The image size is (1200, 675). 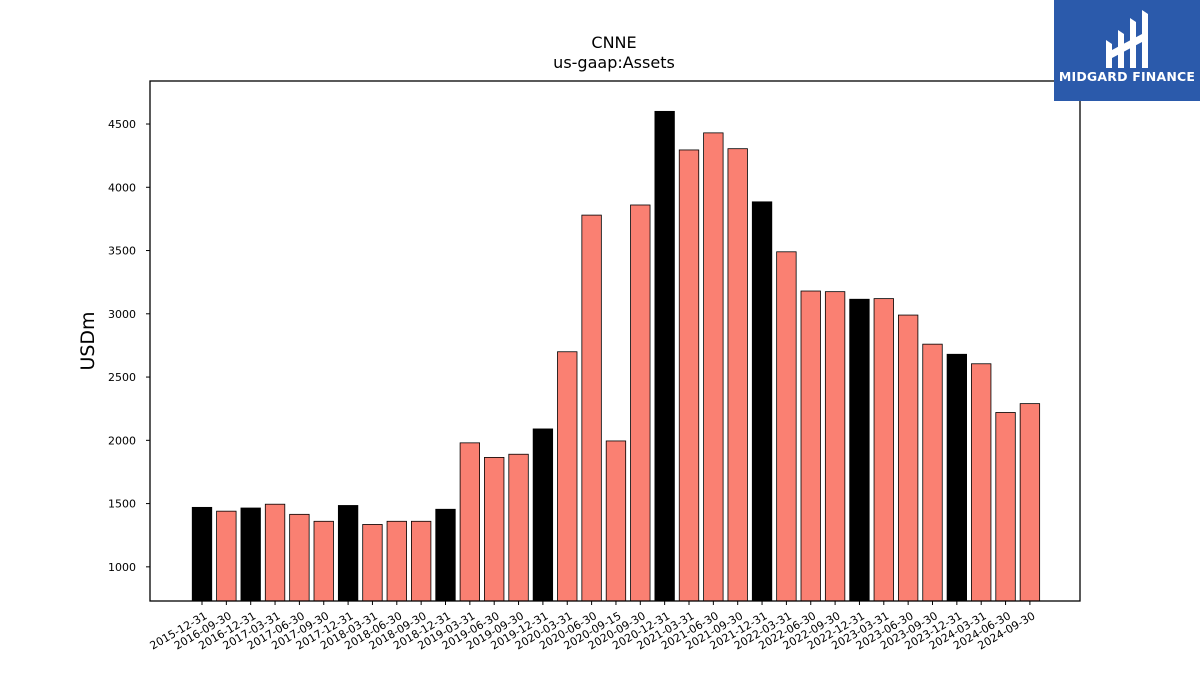 I want to click on brand-name: MIDGARD FINANCE, so click(x=1127, y=76).